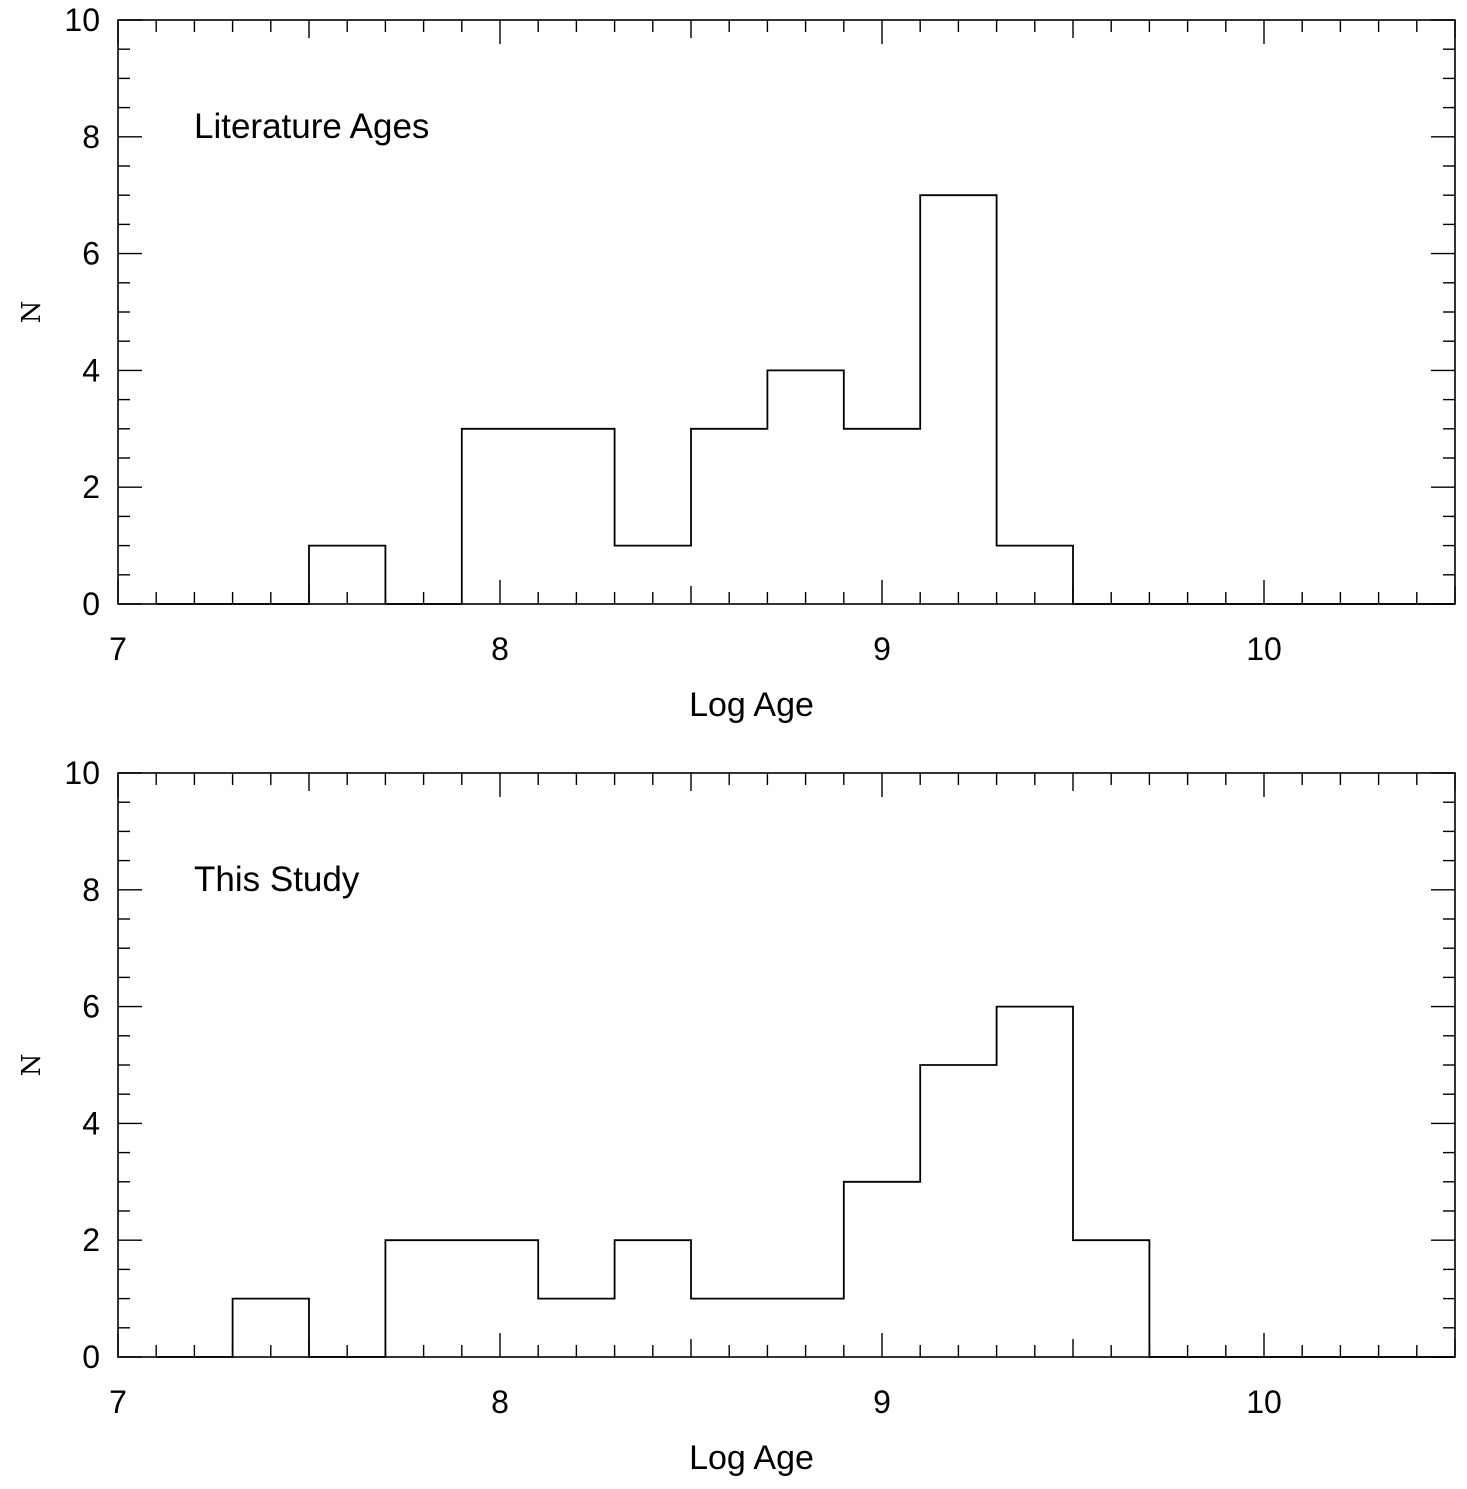  I want to click on panel-annotation-literature-ages: Literature Ages, so click(311, 126).